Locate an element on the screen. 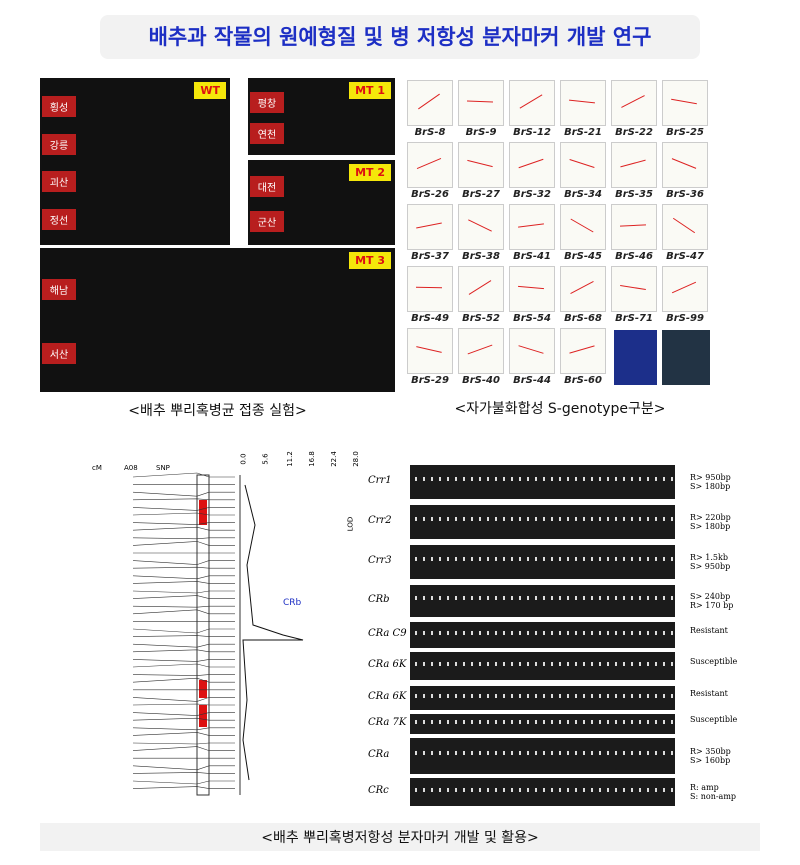 This screenshot has height=865, width=800. region-label: 대전 is located at coordinates (267, 187).